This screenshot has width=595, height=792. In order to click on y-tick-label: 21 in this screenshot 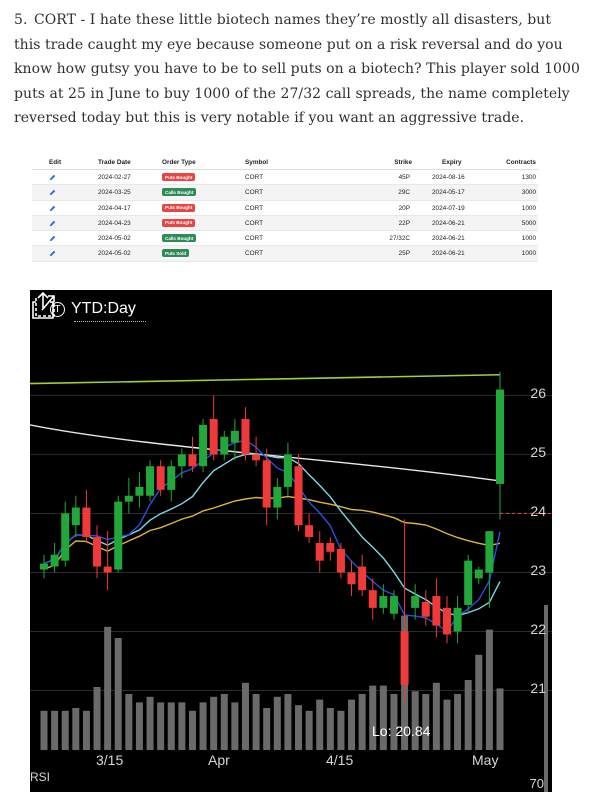, I will do `click(538, 688)`.